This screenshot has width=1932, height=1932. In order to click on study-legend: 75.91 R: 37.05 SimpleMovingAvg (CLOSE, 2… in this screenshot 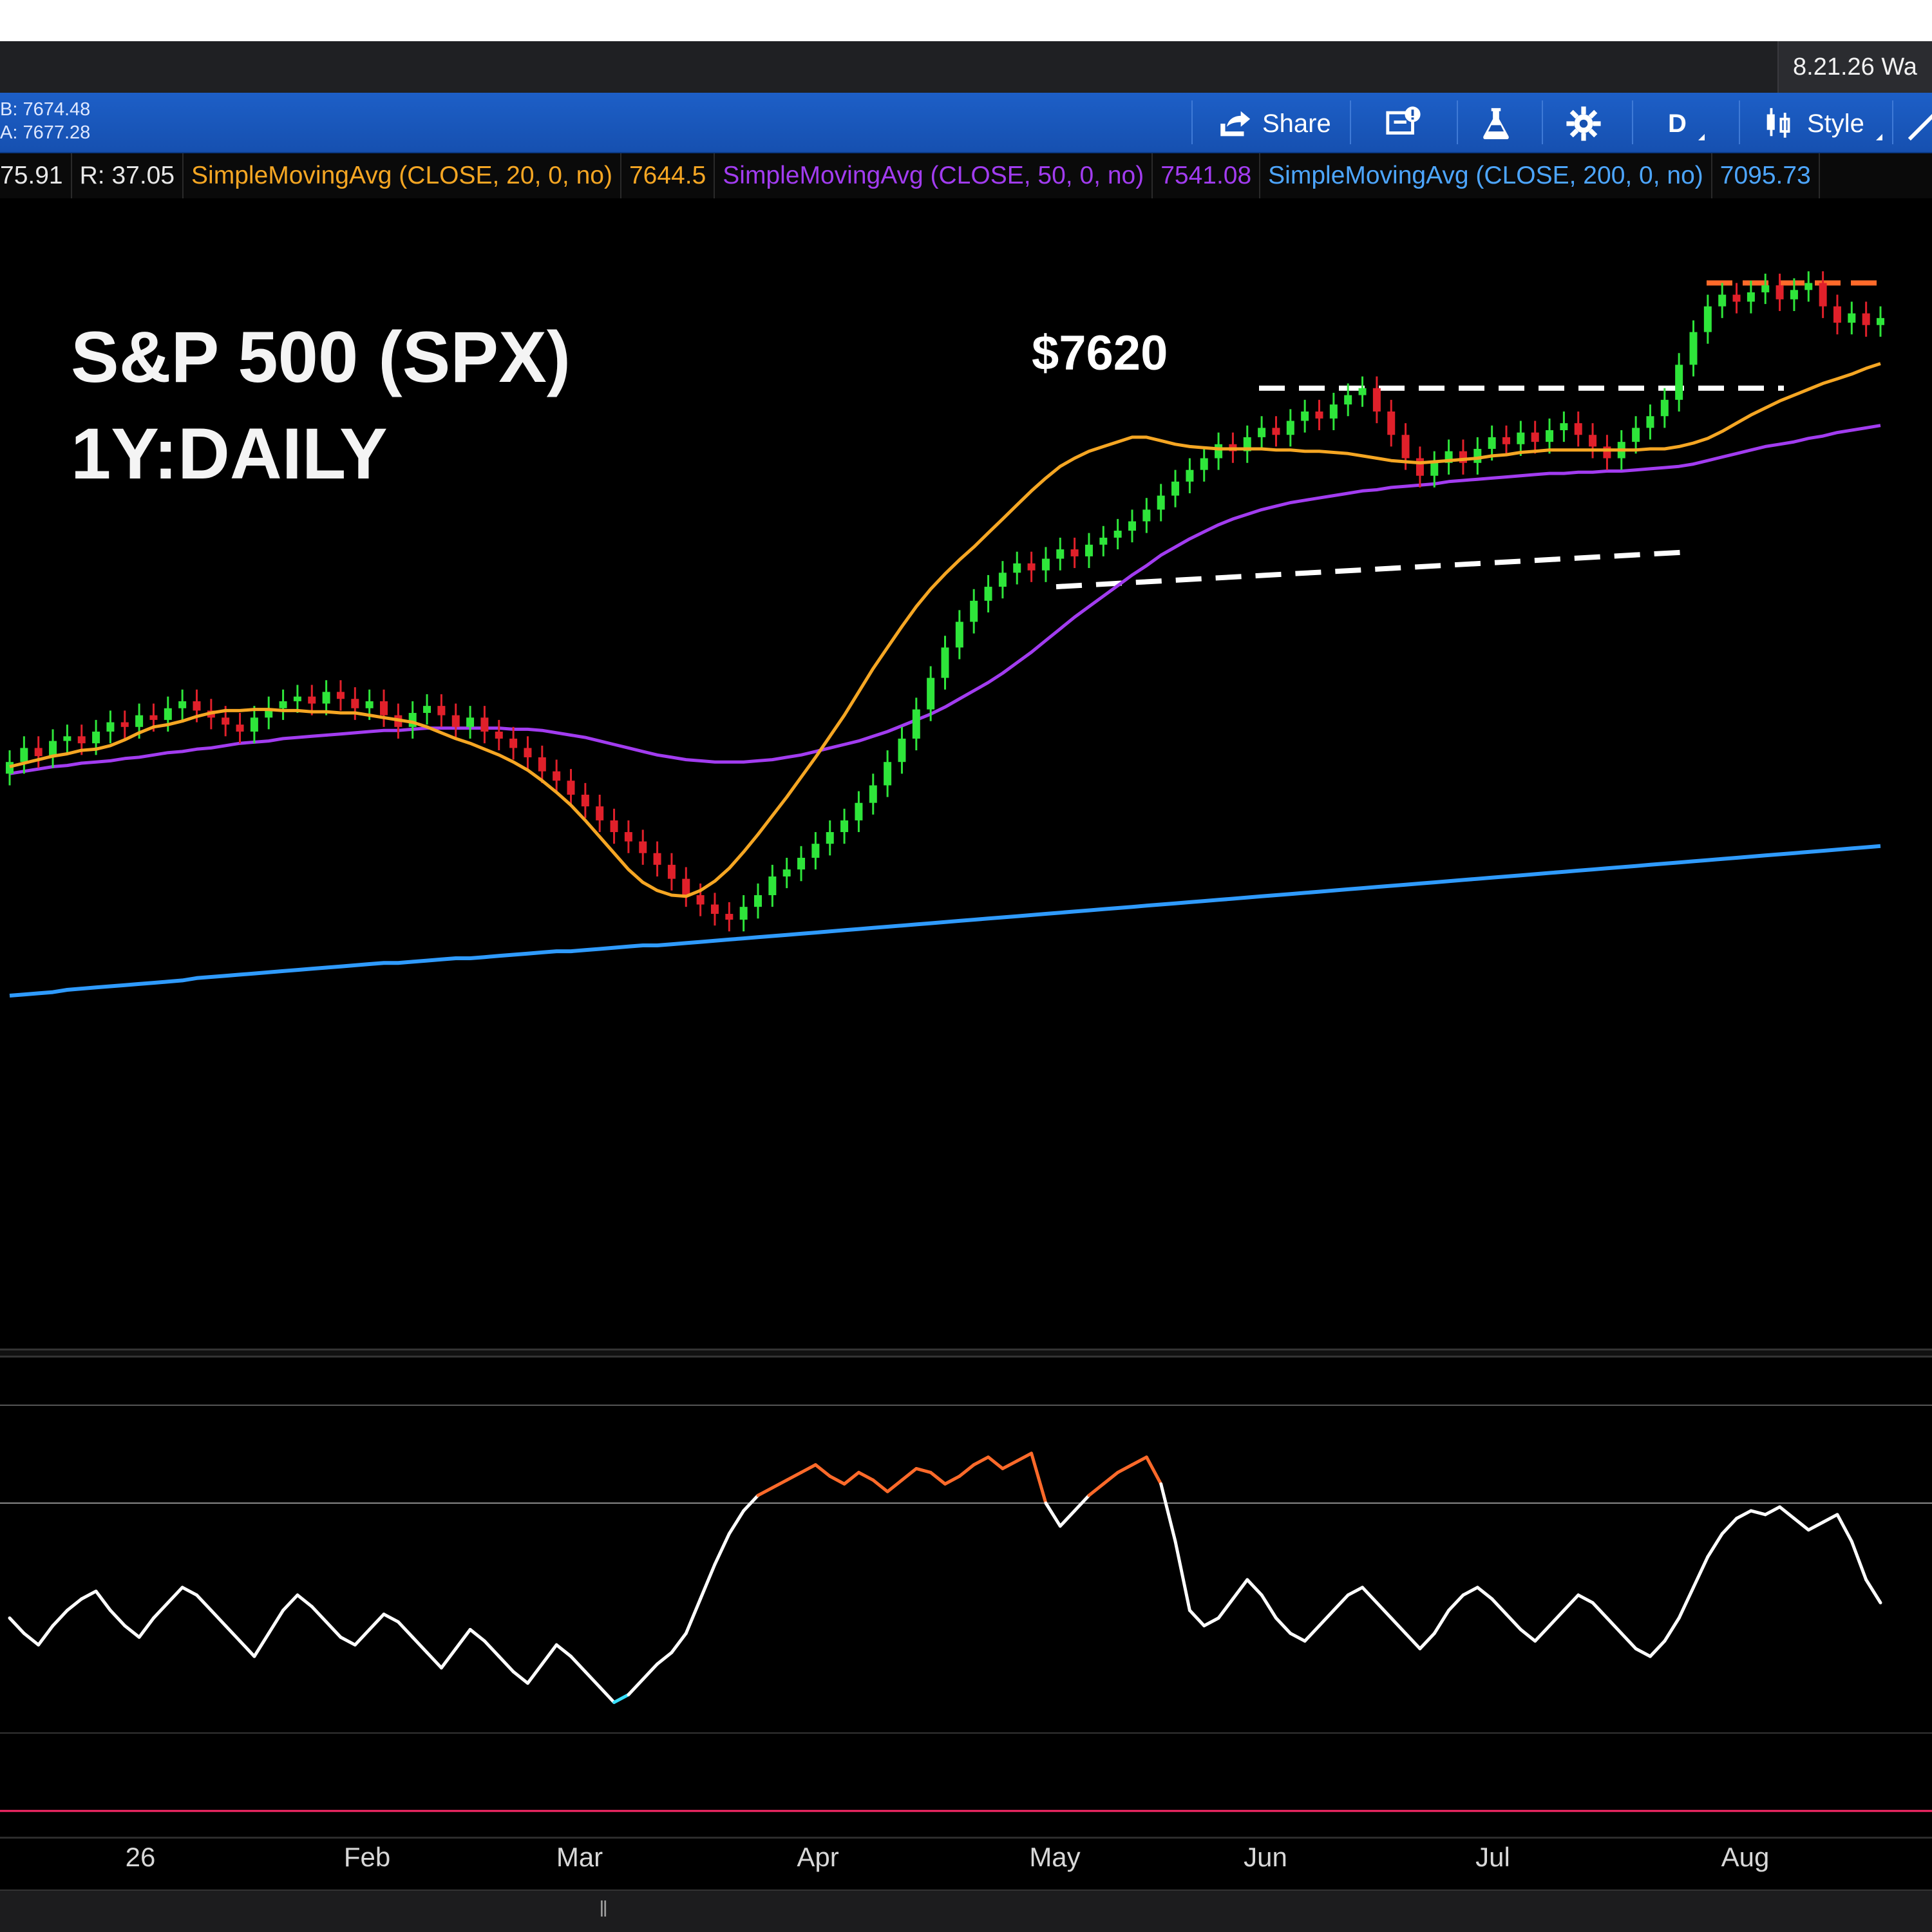, I will do `click(966, 175)`.